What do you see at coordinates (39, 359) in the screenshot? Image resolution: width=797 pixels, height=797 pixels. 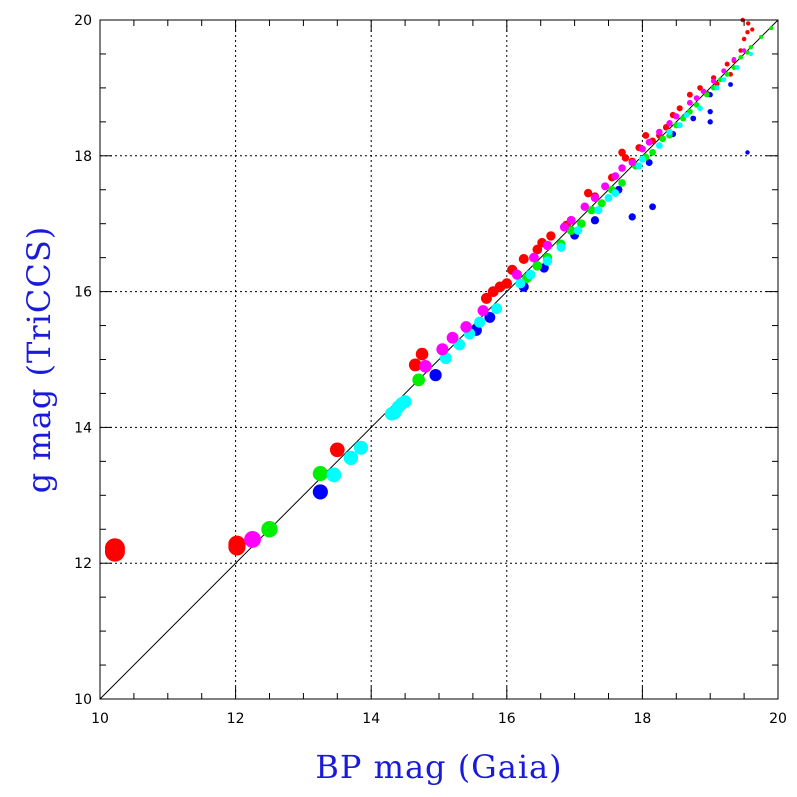 I see `y-axis-title: g mag (TriCCS)` at bounding box center [39, 359].